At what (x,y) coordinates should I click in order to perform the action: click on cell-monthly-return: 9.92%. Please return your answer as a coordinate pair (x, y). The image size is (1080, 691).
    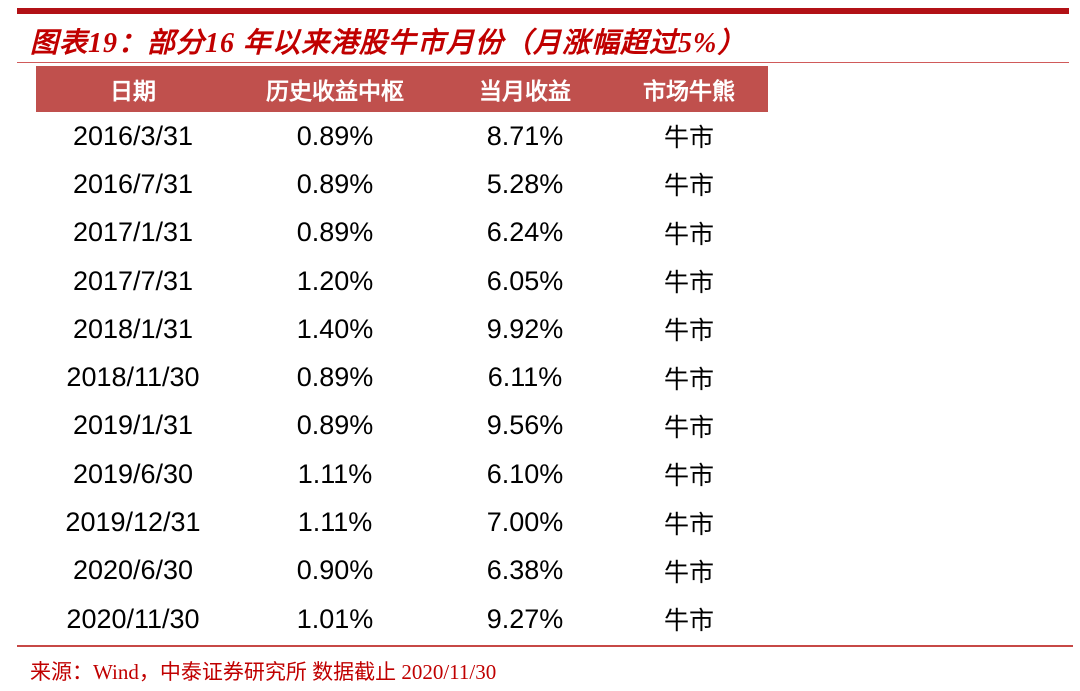
    Looking at the image, I should click on (525, 328).